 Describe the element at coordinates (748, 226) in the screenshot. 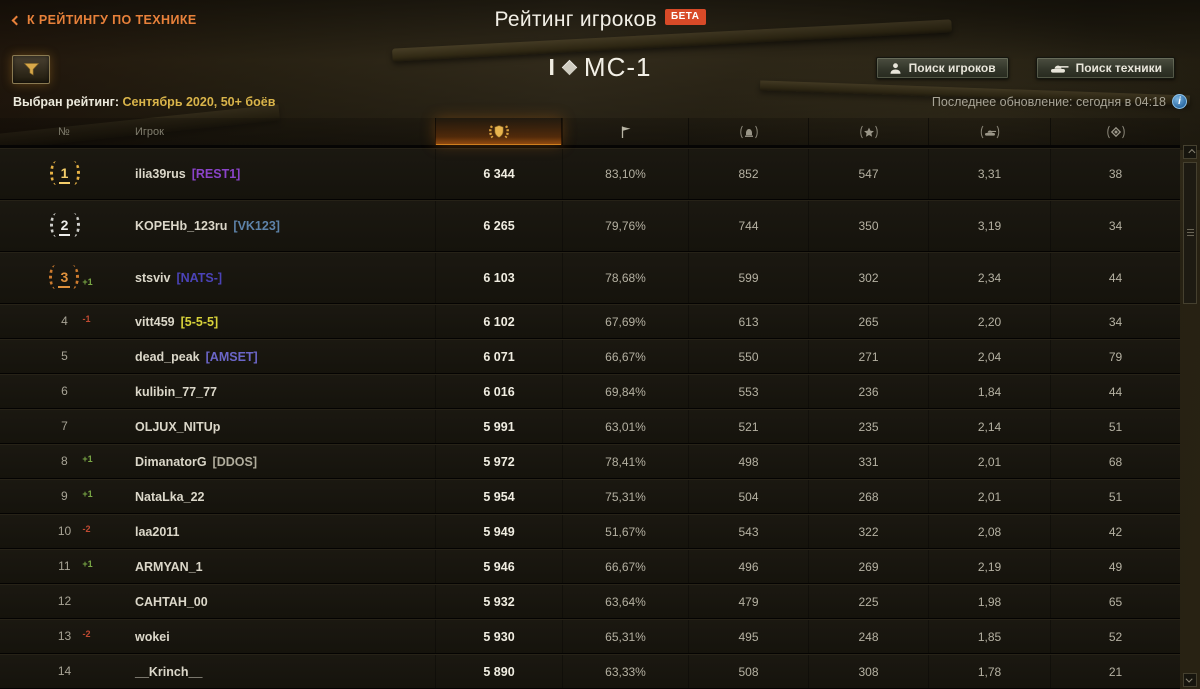

I see `avg-damage-value: 744` at that location.